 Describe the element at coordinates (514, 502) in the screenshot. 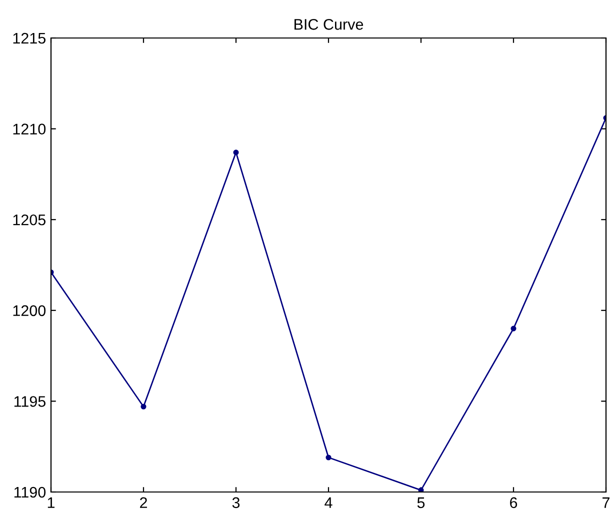

I see `x-tick-label: 6` at that location.